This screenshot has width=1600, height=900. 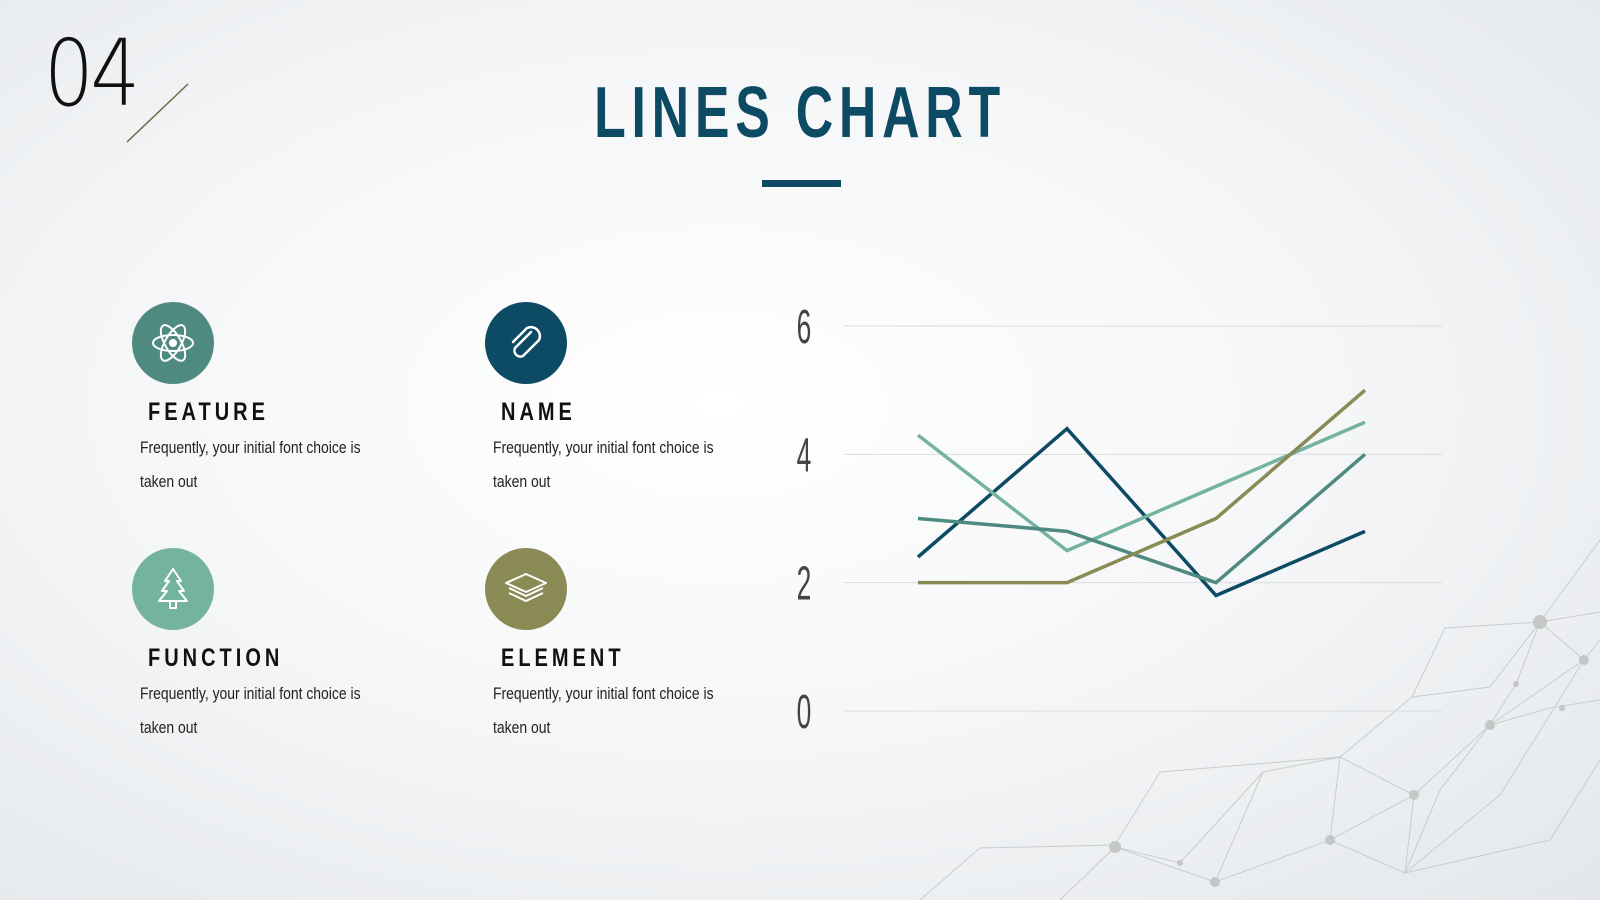 I want to click on slide-number: 04, so click(x=92, y=73).